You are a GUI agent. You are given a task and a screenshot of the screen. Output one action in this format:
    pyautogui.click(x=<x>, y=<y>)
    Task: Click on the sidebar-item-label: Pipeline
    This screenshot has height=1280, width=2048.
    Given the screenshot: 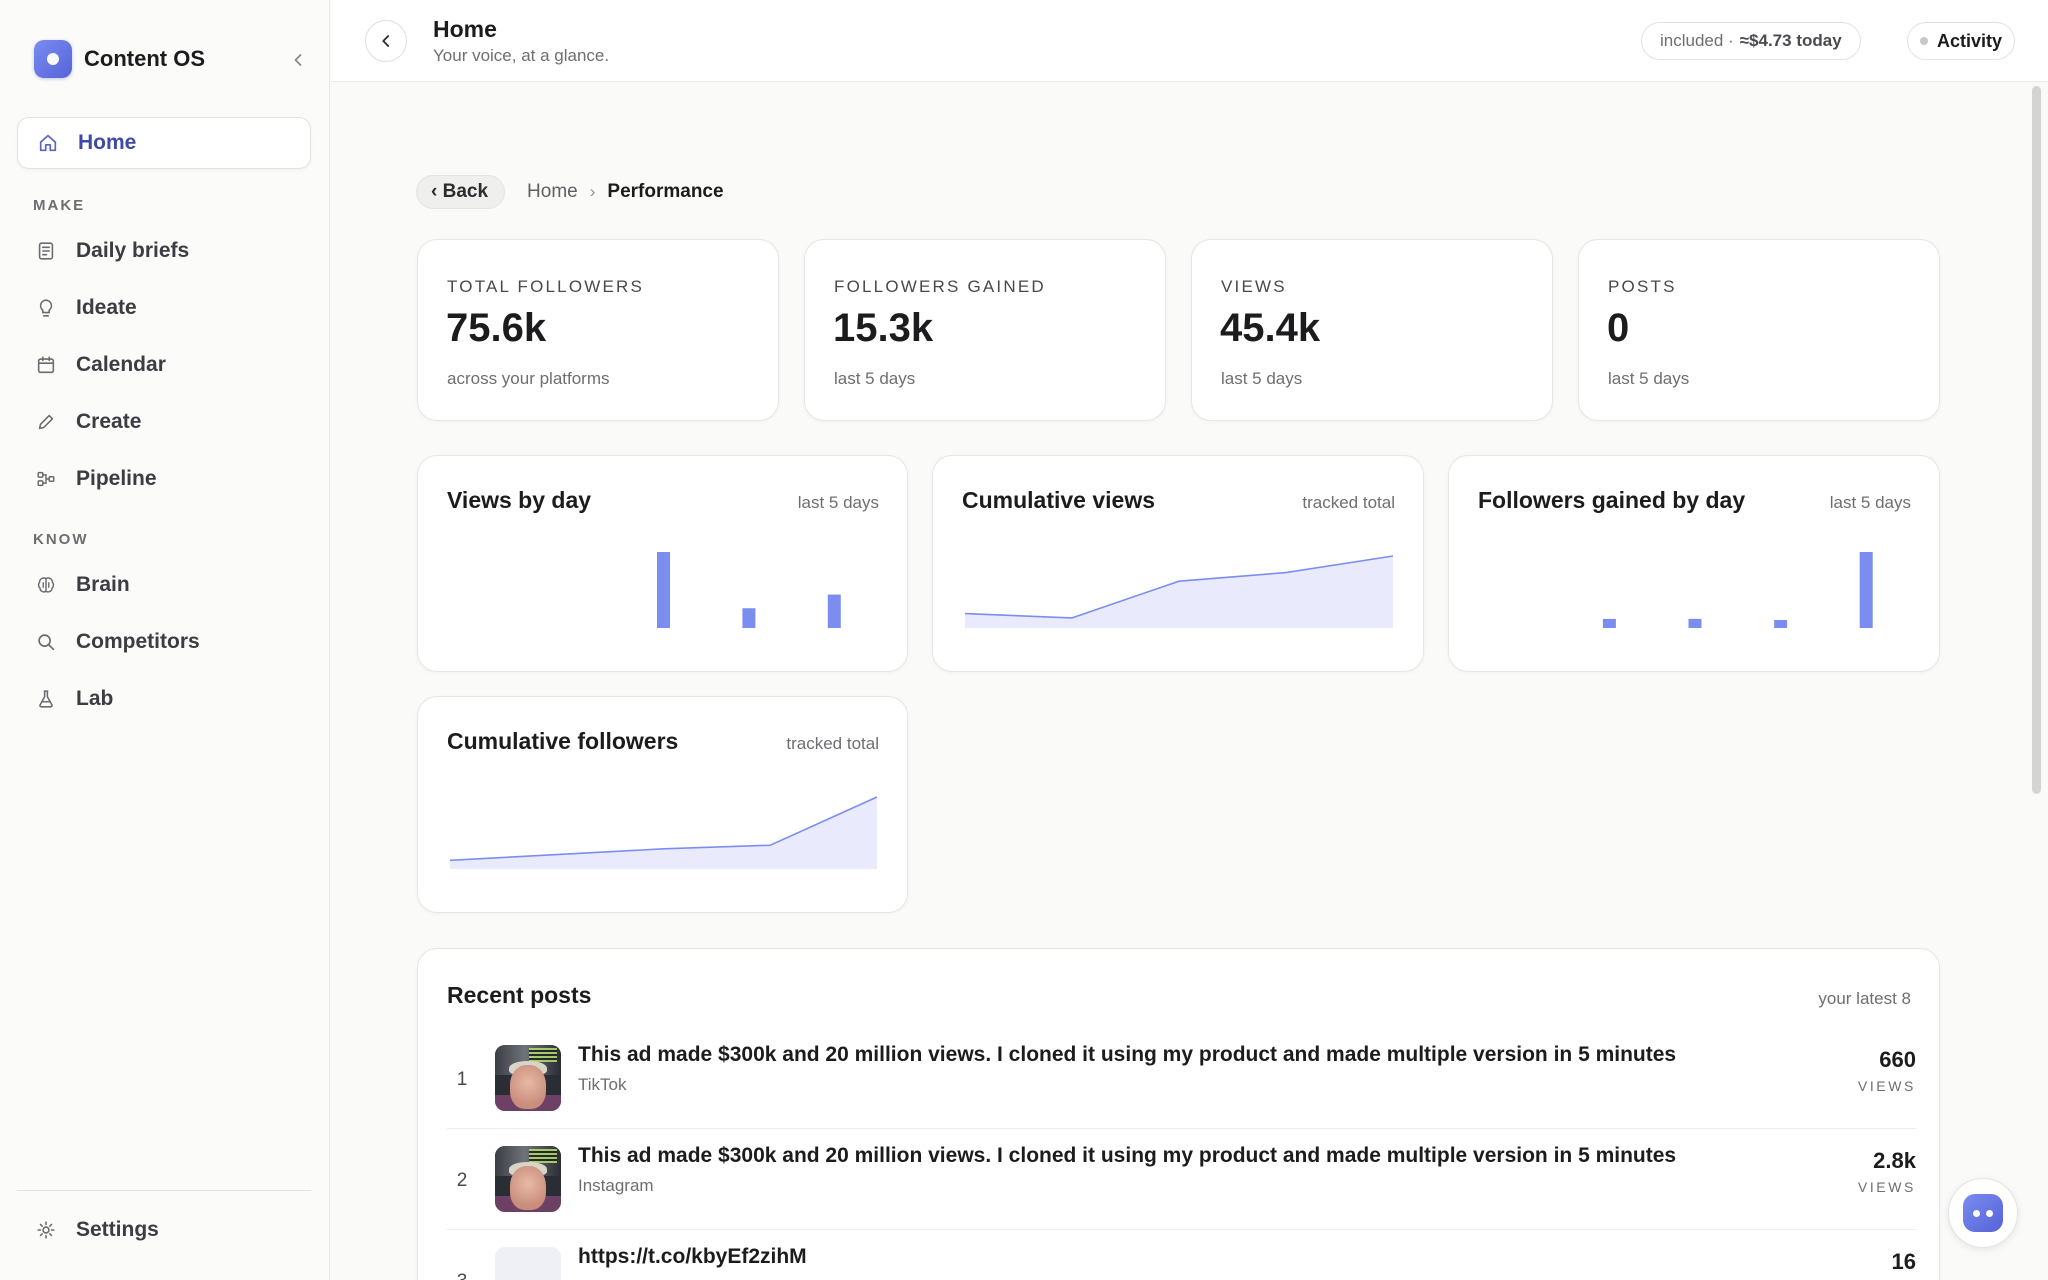 What is the action you would take?
    pyautogui.click(x=116, y=478)
    